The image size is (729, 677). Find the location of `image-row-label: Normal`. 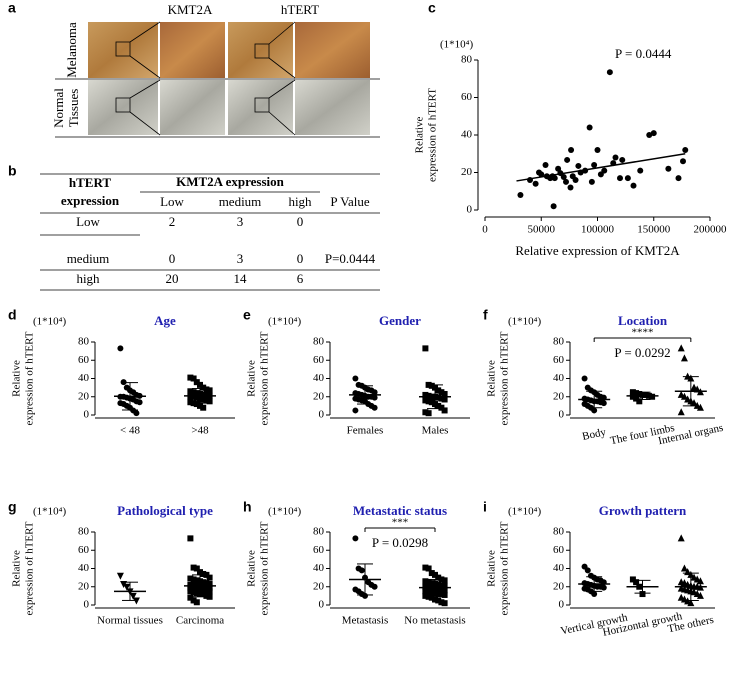

image-row-label: Normal is located at coordinates (58, 108).